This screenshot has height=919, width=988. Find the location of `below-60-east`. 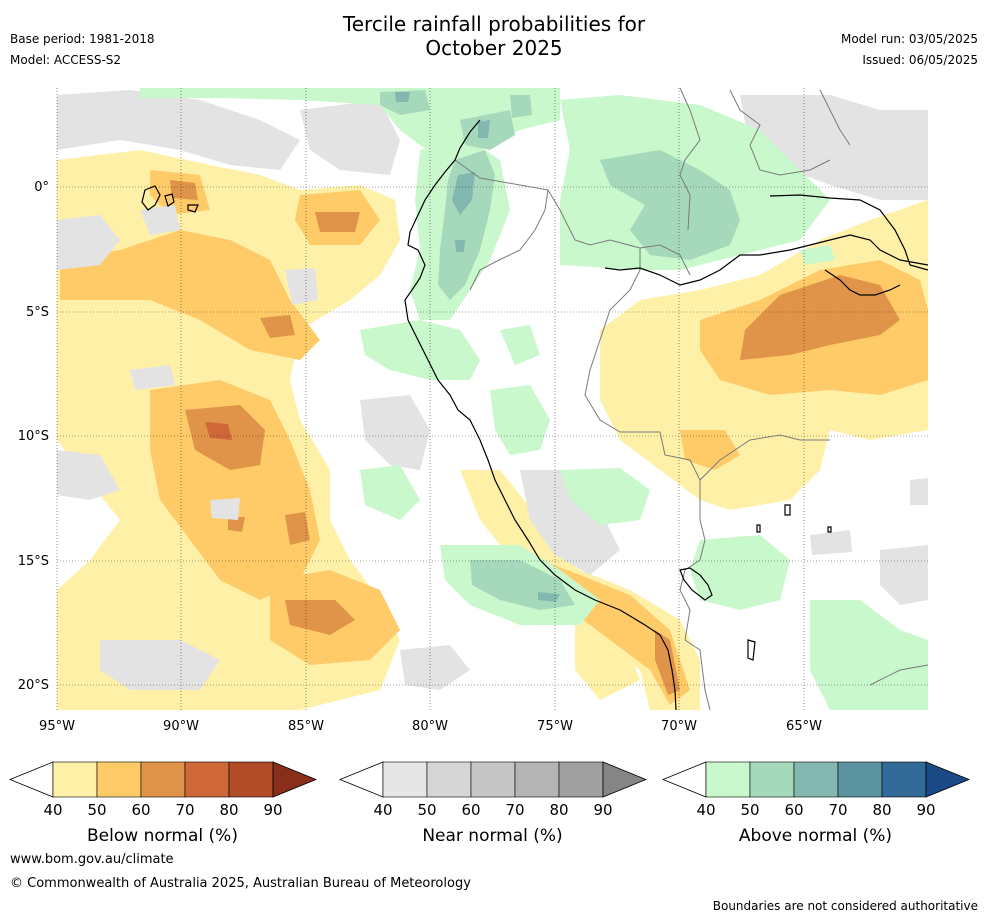

below-60-east is located at coordinates (820, 317).